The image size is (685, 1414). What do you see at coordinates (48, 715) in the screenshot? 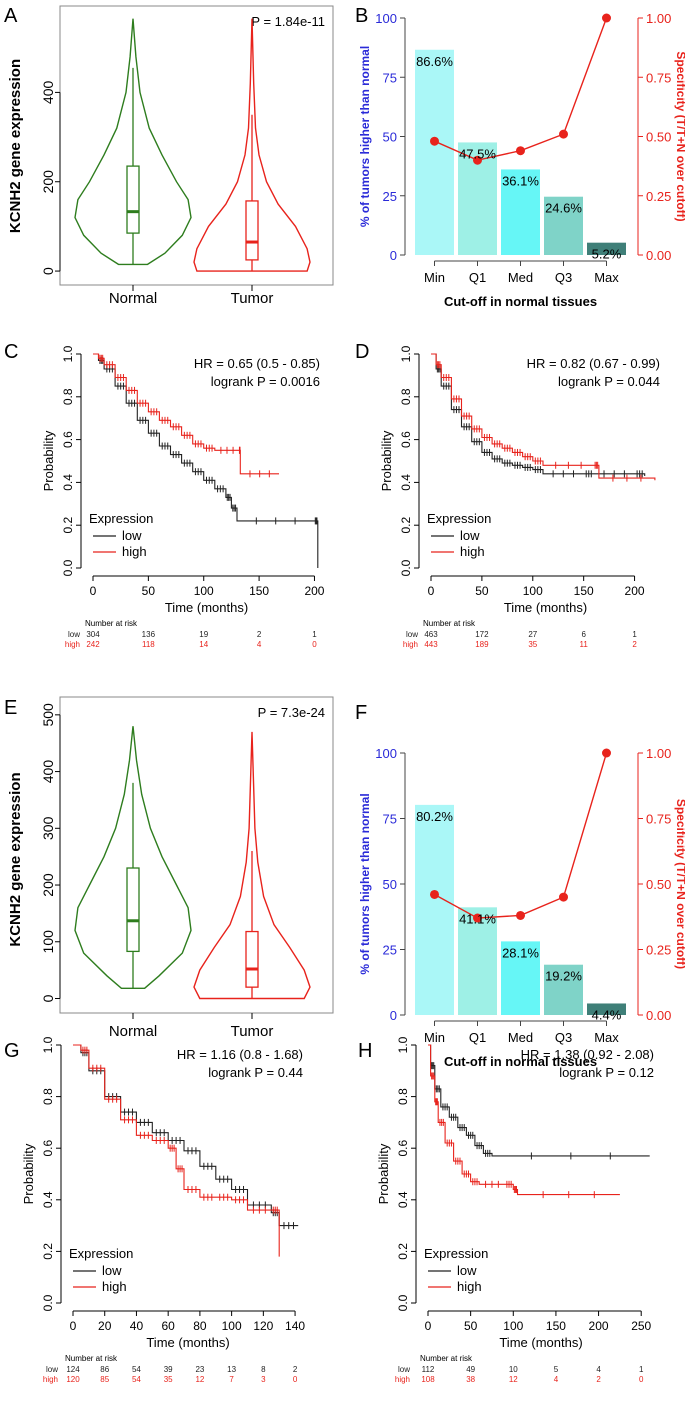
I see `y-tick-label-e: 500` at bounding box center [48, 715].